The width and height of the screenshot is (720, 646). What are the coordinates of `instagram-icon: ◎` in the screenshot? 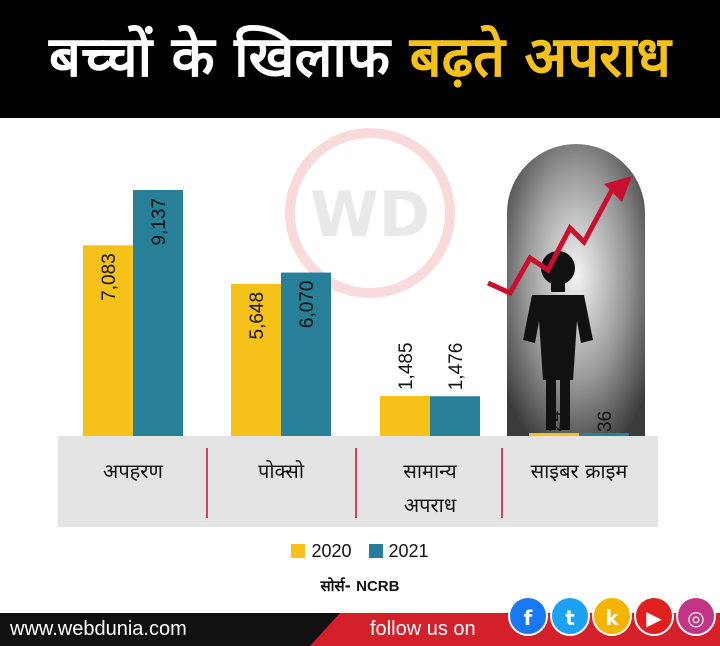 It's located at (696, 616).